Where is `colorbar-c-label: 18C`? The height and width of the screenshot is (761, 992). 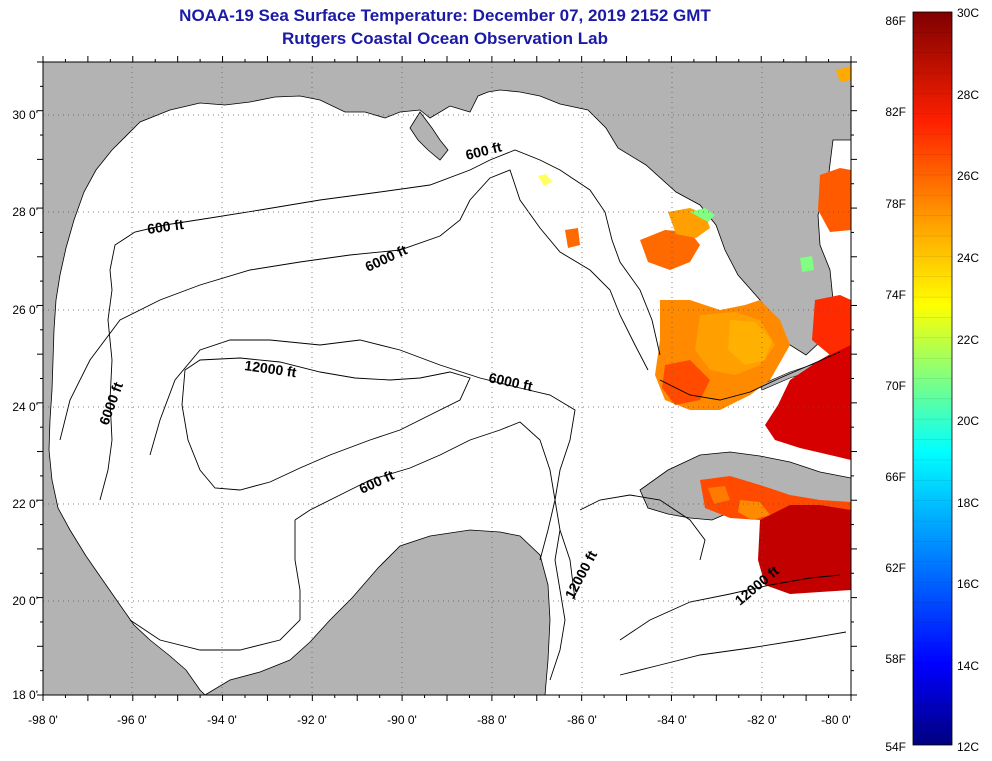
colorbar-c-label: 18C is located at coordinates (968, 503).